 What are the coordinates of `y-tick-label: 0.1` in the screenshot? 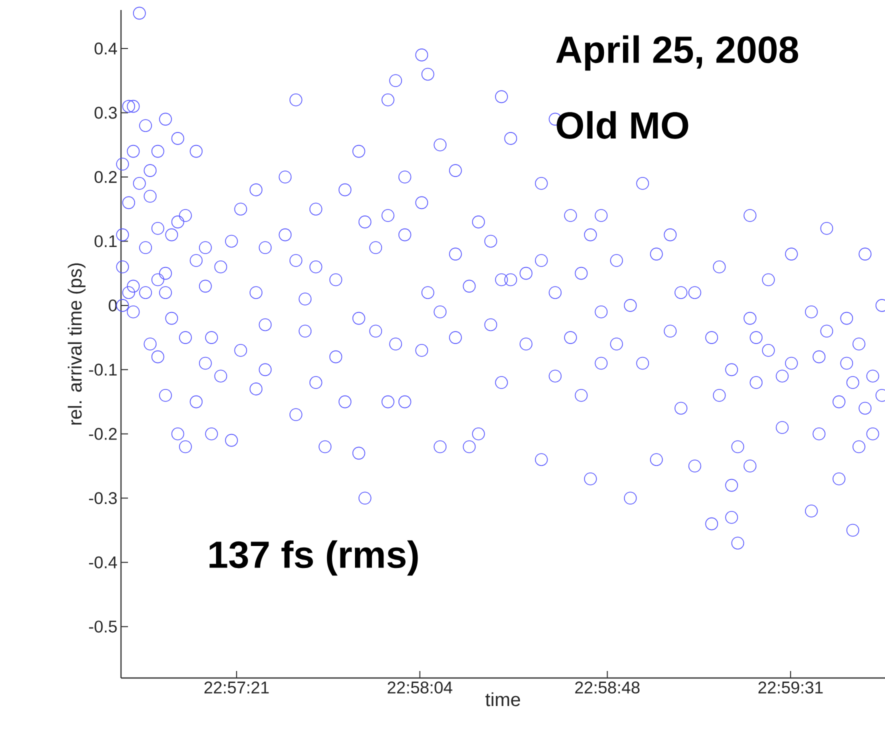 It's located at (105, 241).